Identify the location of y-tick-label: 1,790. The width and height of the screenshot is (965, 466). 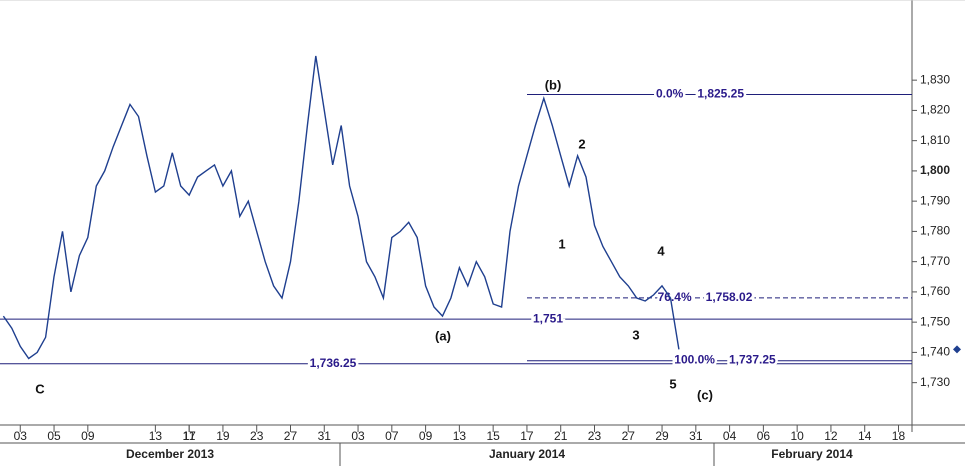
(935, 200).